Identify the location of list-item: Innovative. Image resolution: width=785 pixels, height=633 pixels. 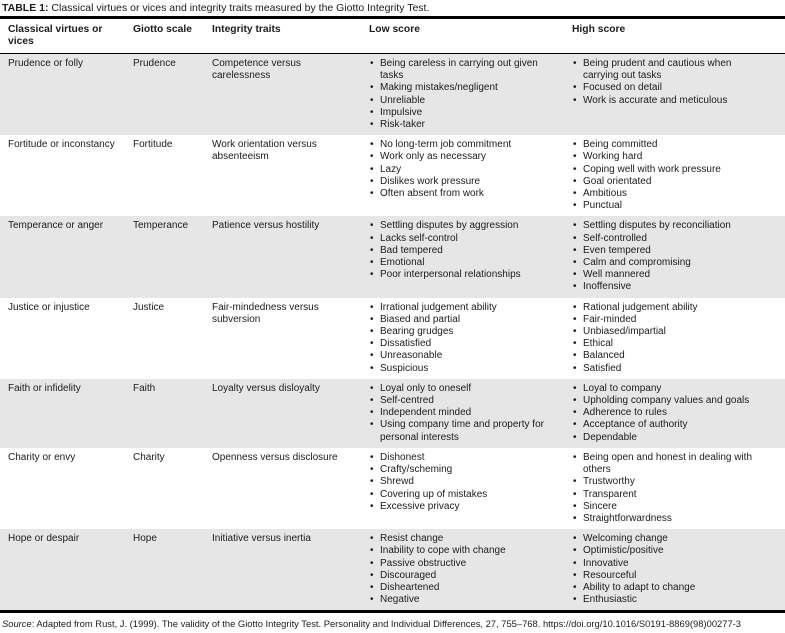
(670, 564).